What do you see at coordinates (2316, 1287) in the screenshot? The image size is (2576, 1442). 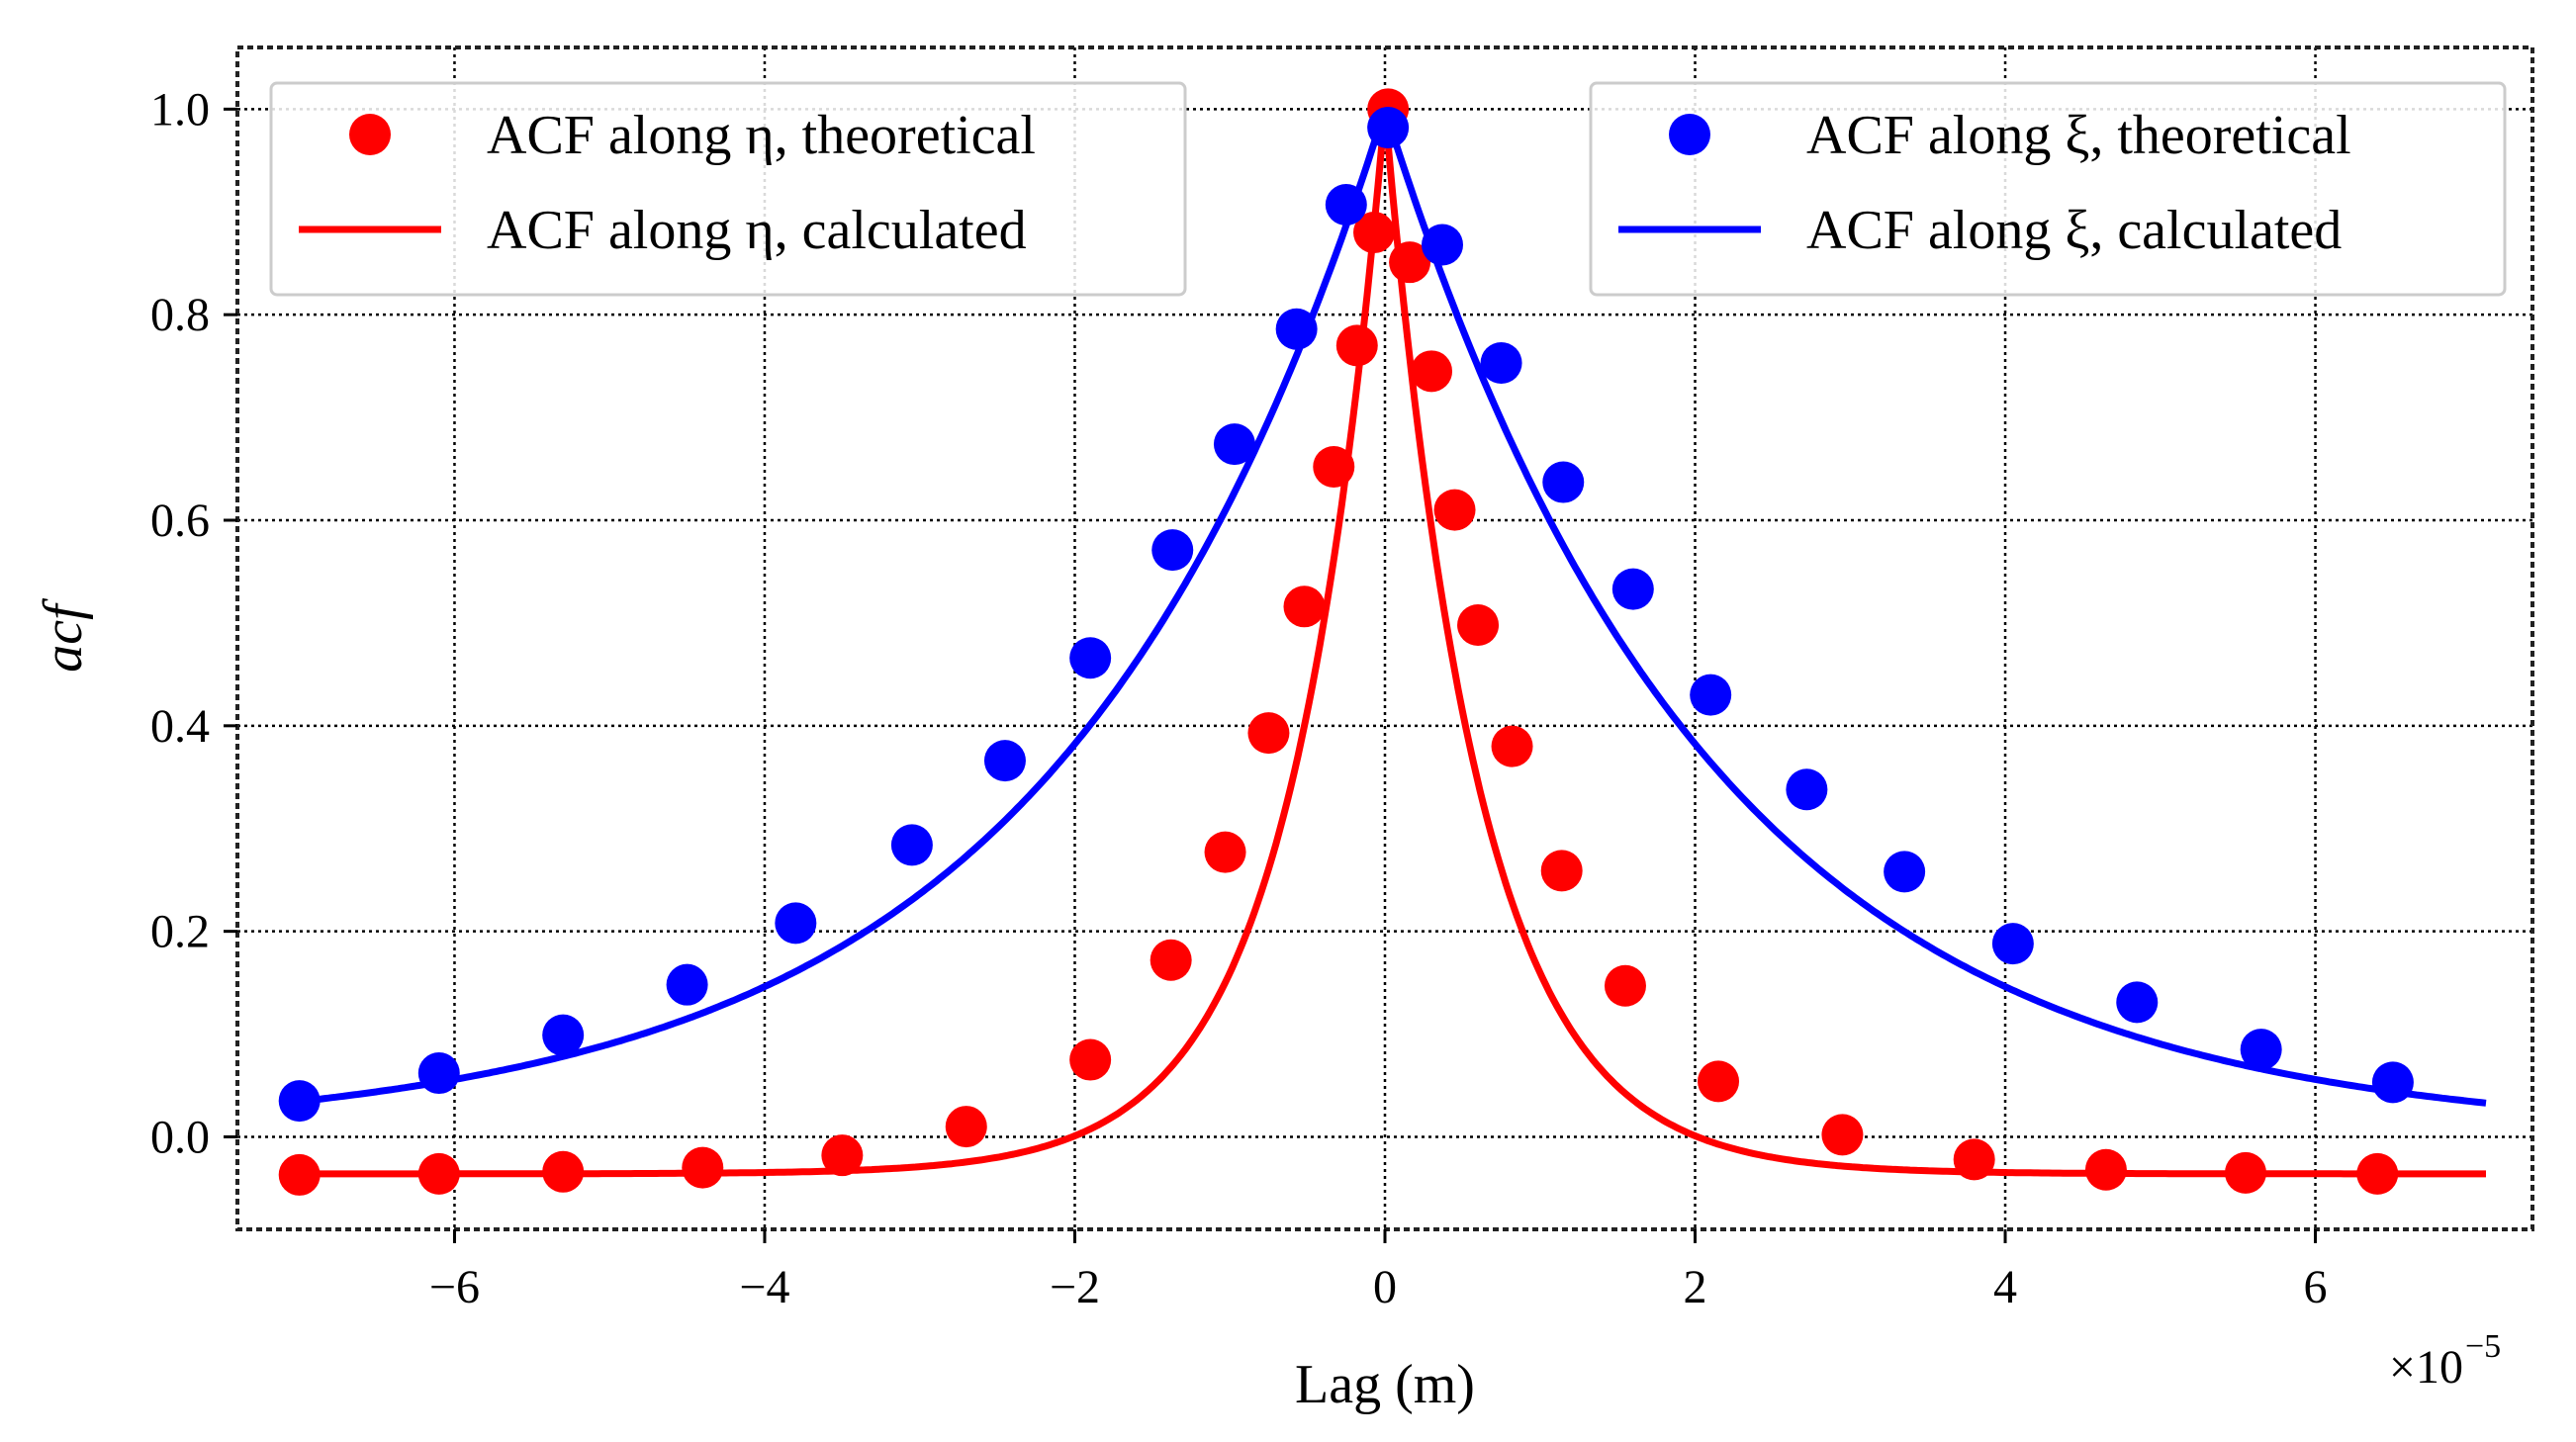 I see `x-tick-label-6: 6` at bounding box center [2316, 1287].